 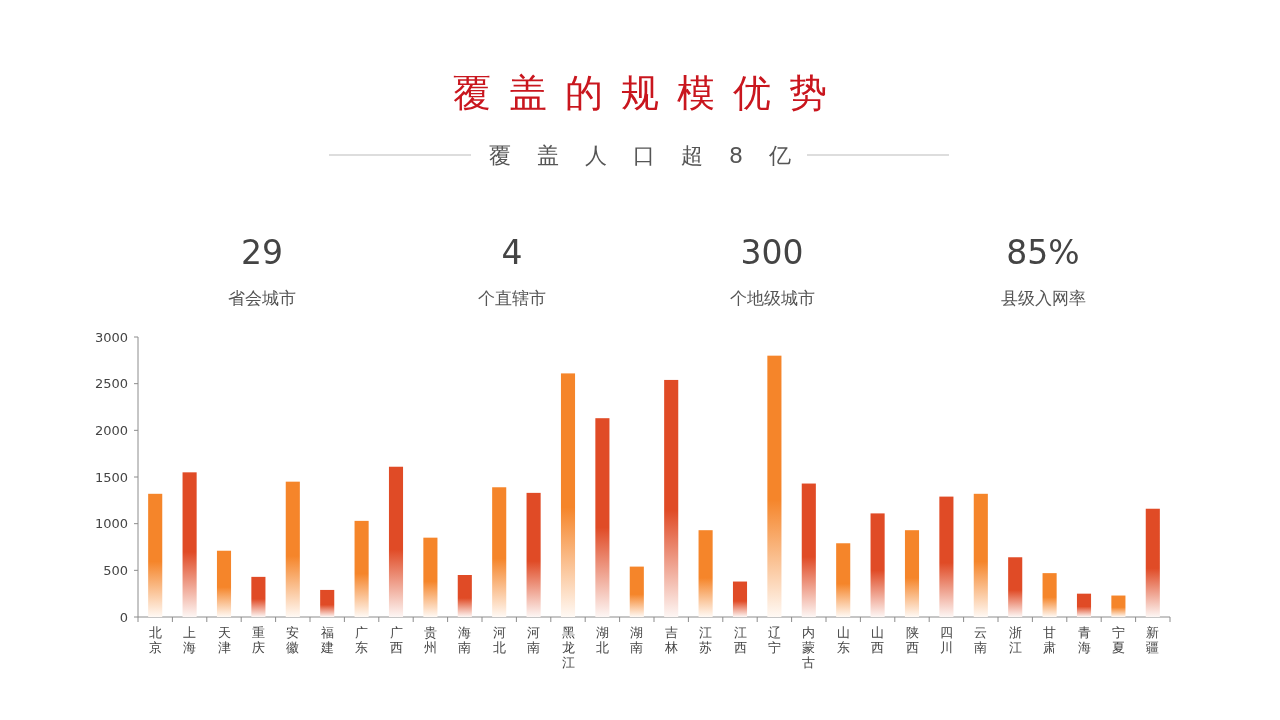 I want to click on x-tick-label: 河南, so click(x=534, y=640).